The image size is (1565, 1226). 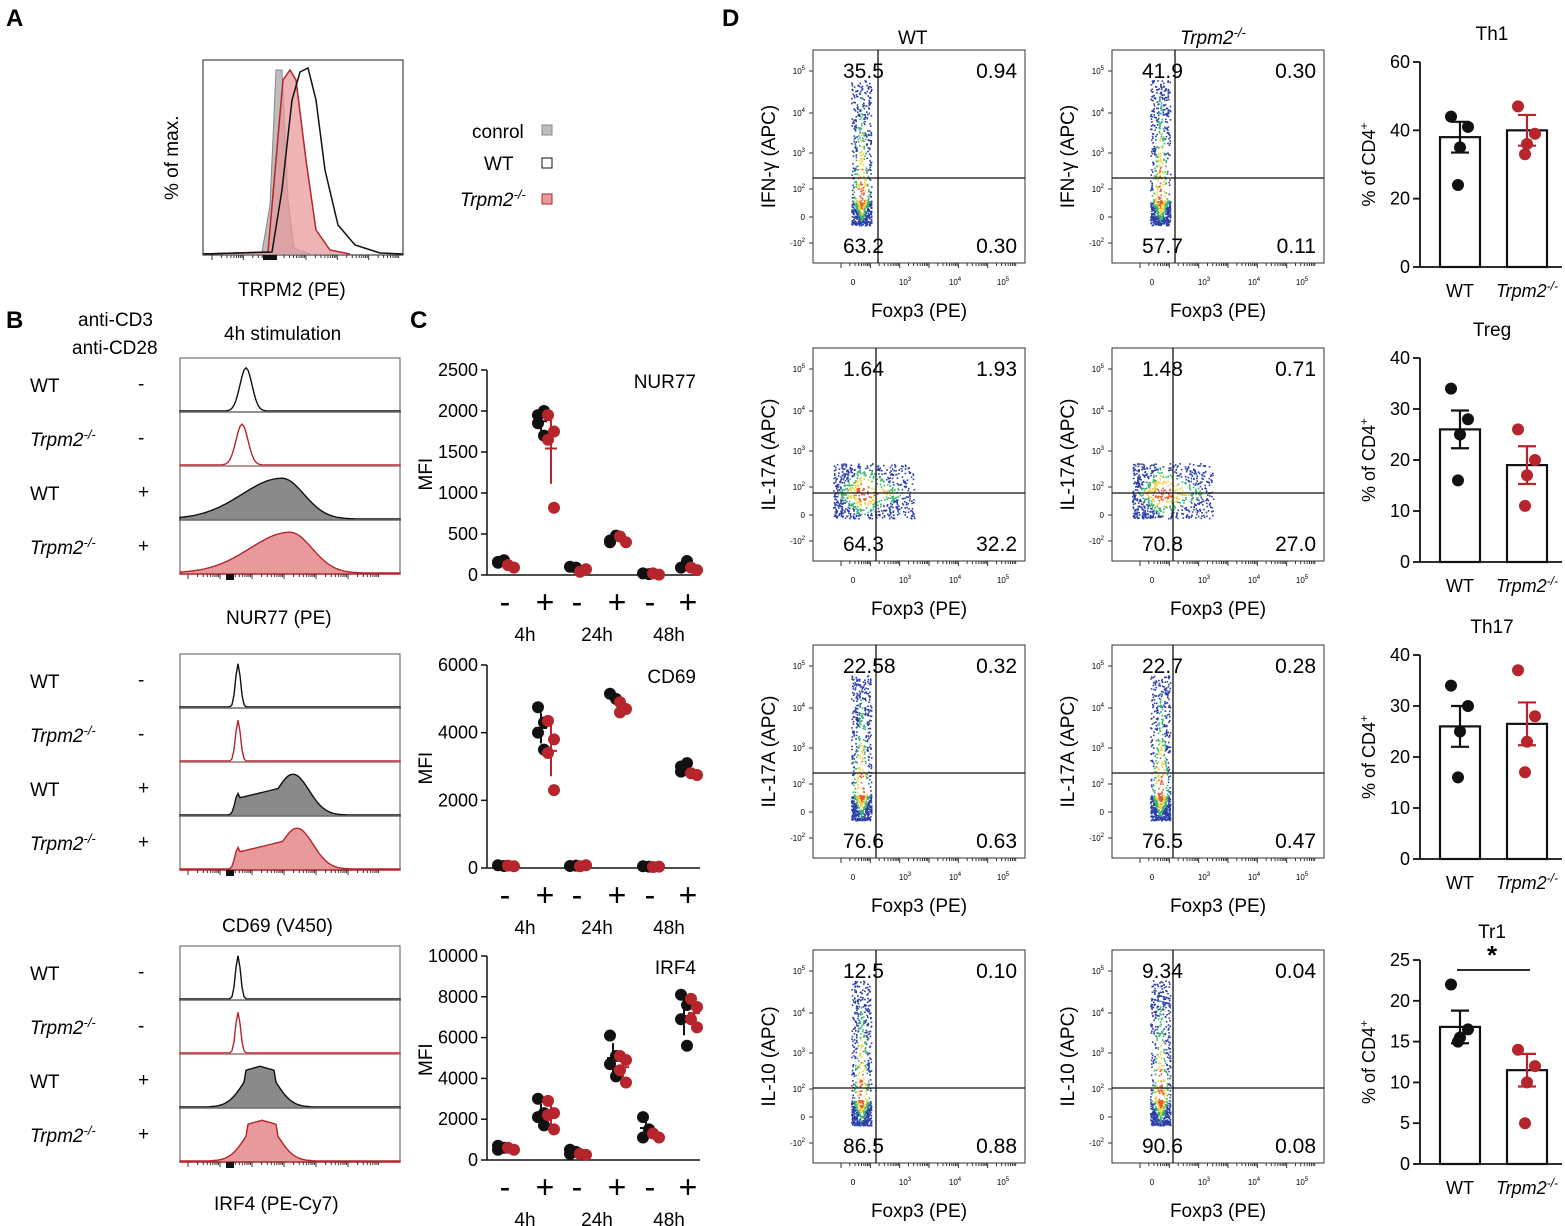 I want to click on flow-y-tick-base: 10, so click(x=797, y=451).